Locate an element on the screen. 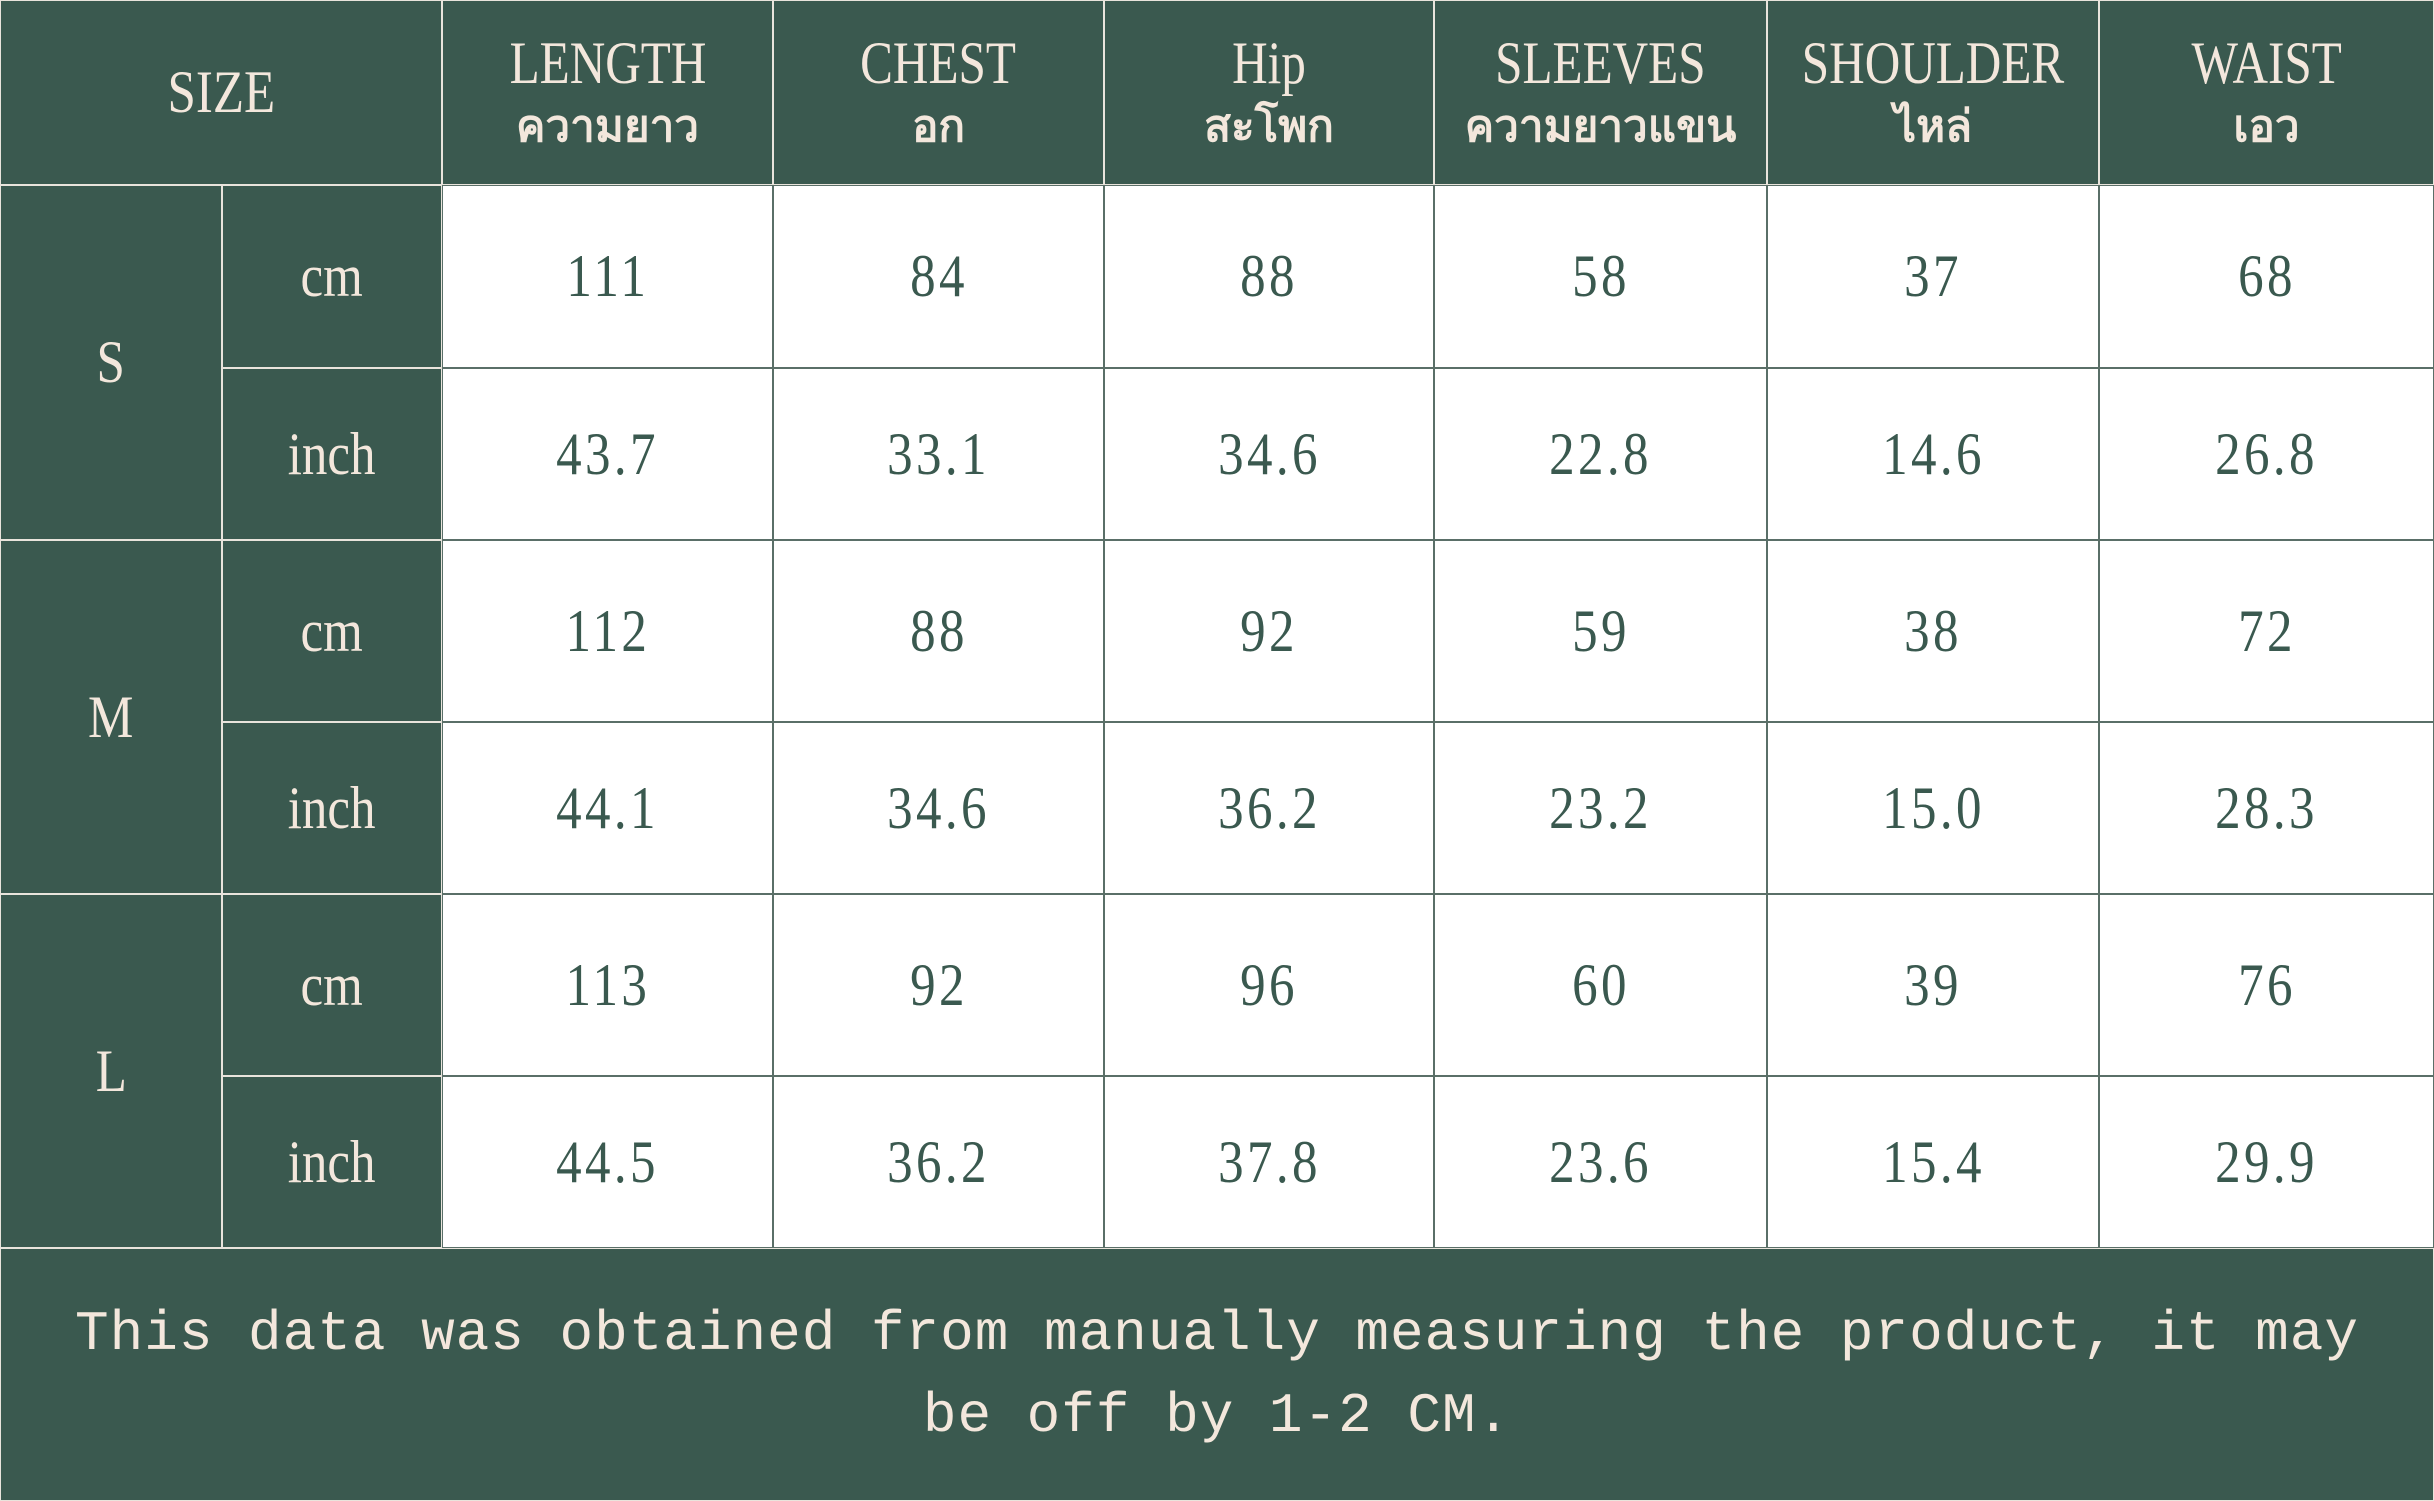 The width and height of the screenshot is (2434, 1501). measurement-value: 112 is located at coordinates (607, 630).